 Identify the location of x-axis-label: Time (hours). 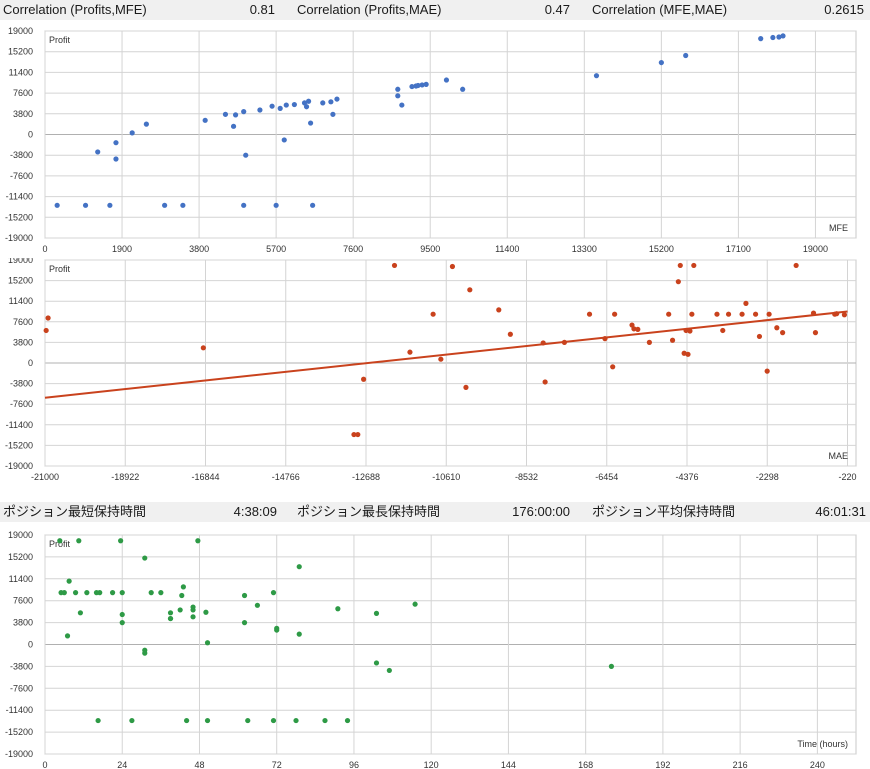
(822, 744).